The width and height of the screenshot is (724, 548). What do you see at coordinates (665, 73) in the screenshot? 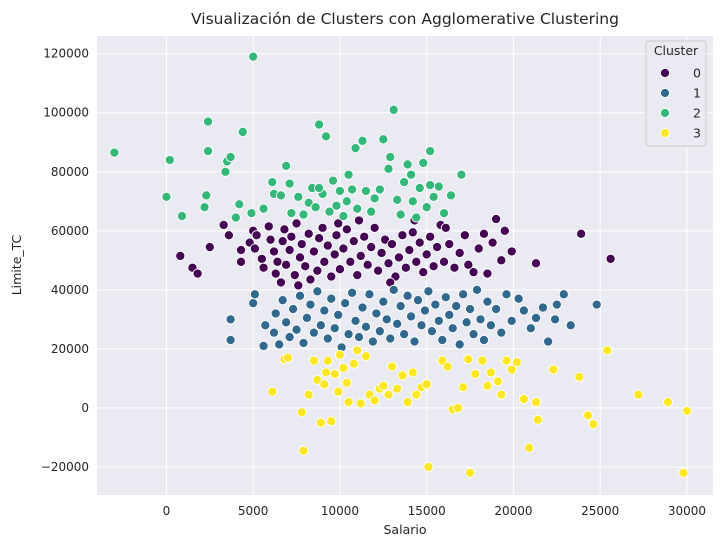
I see `legend-marker` at bounding box center [665, 73].